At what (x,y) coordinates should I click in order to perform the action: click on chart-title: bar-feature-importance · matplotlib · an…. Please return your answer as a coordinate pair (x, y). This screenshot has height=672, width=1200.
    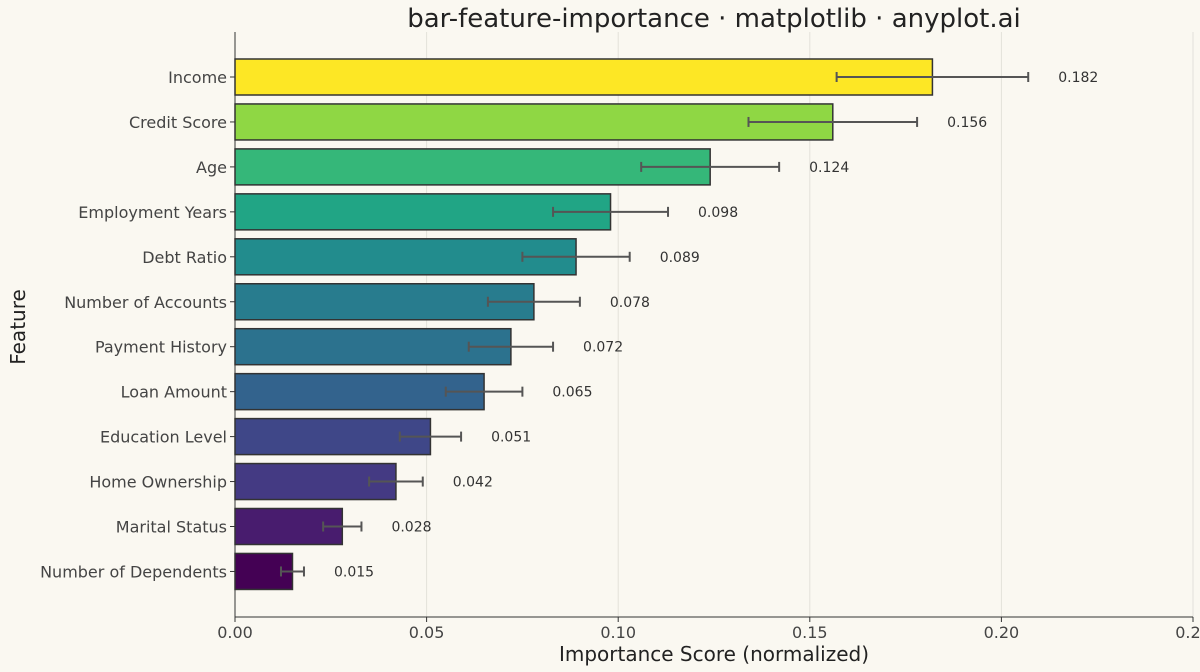
    Looking at the image, I should click on (714, 19).